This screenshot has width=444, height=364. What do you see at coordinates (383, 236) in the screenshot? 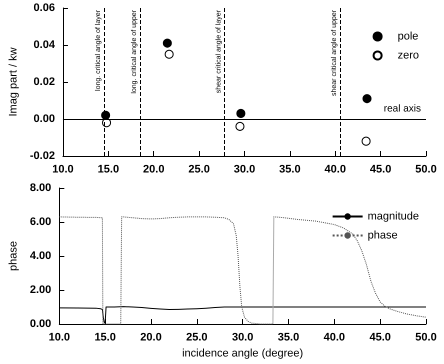
I see `legend-label: phase` at bounding box center [383, 236].